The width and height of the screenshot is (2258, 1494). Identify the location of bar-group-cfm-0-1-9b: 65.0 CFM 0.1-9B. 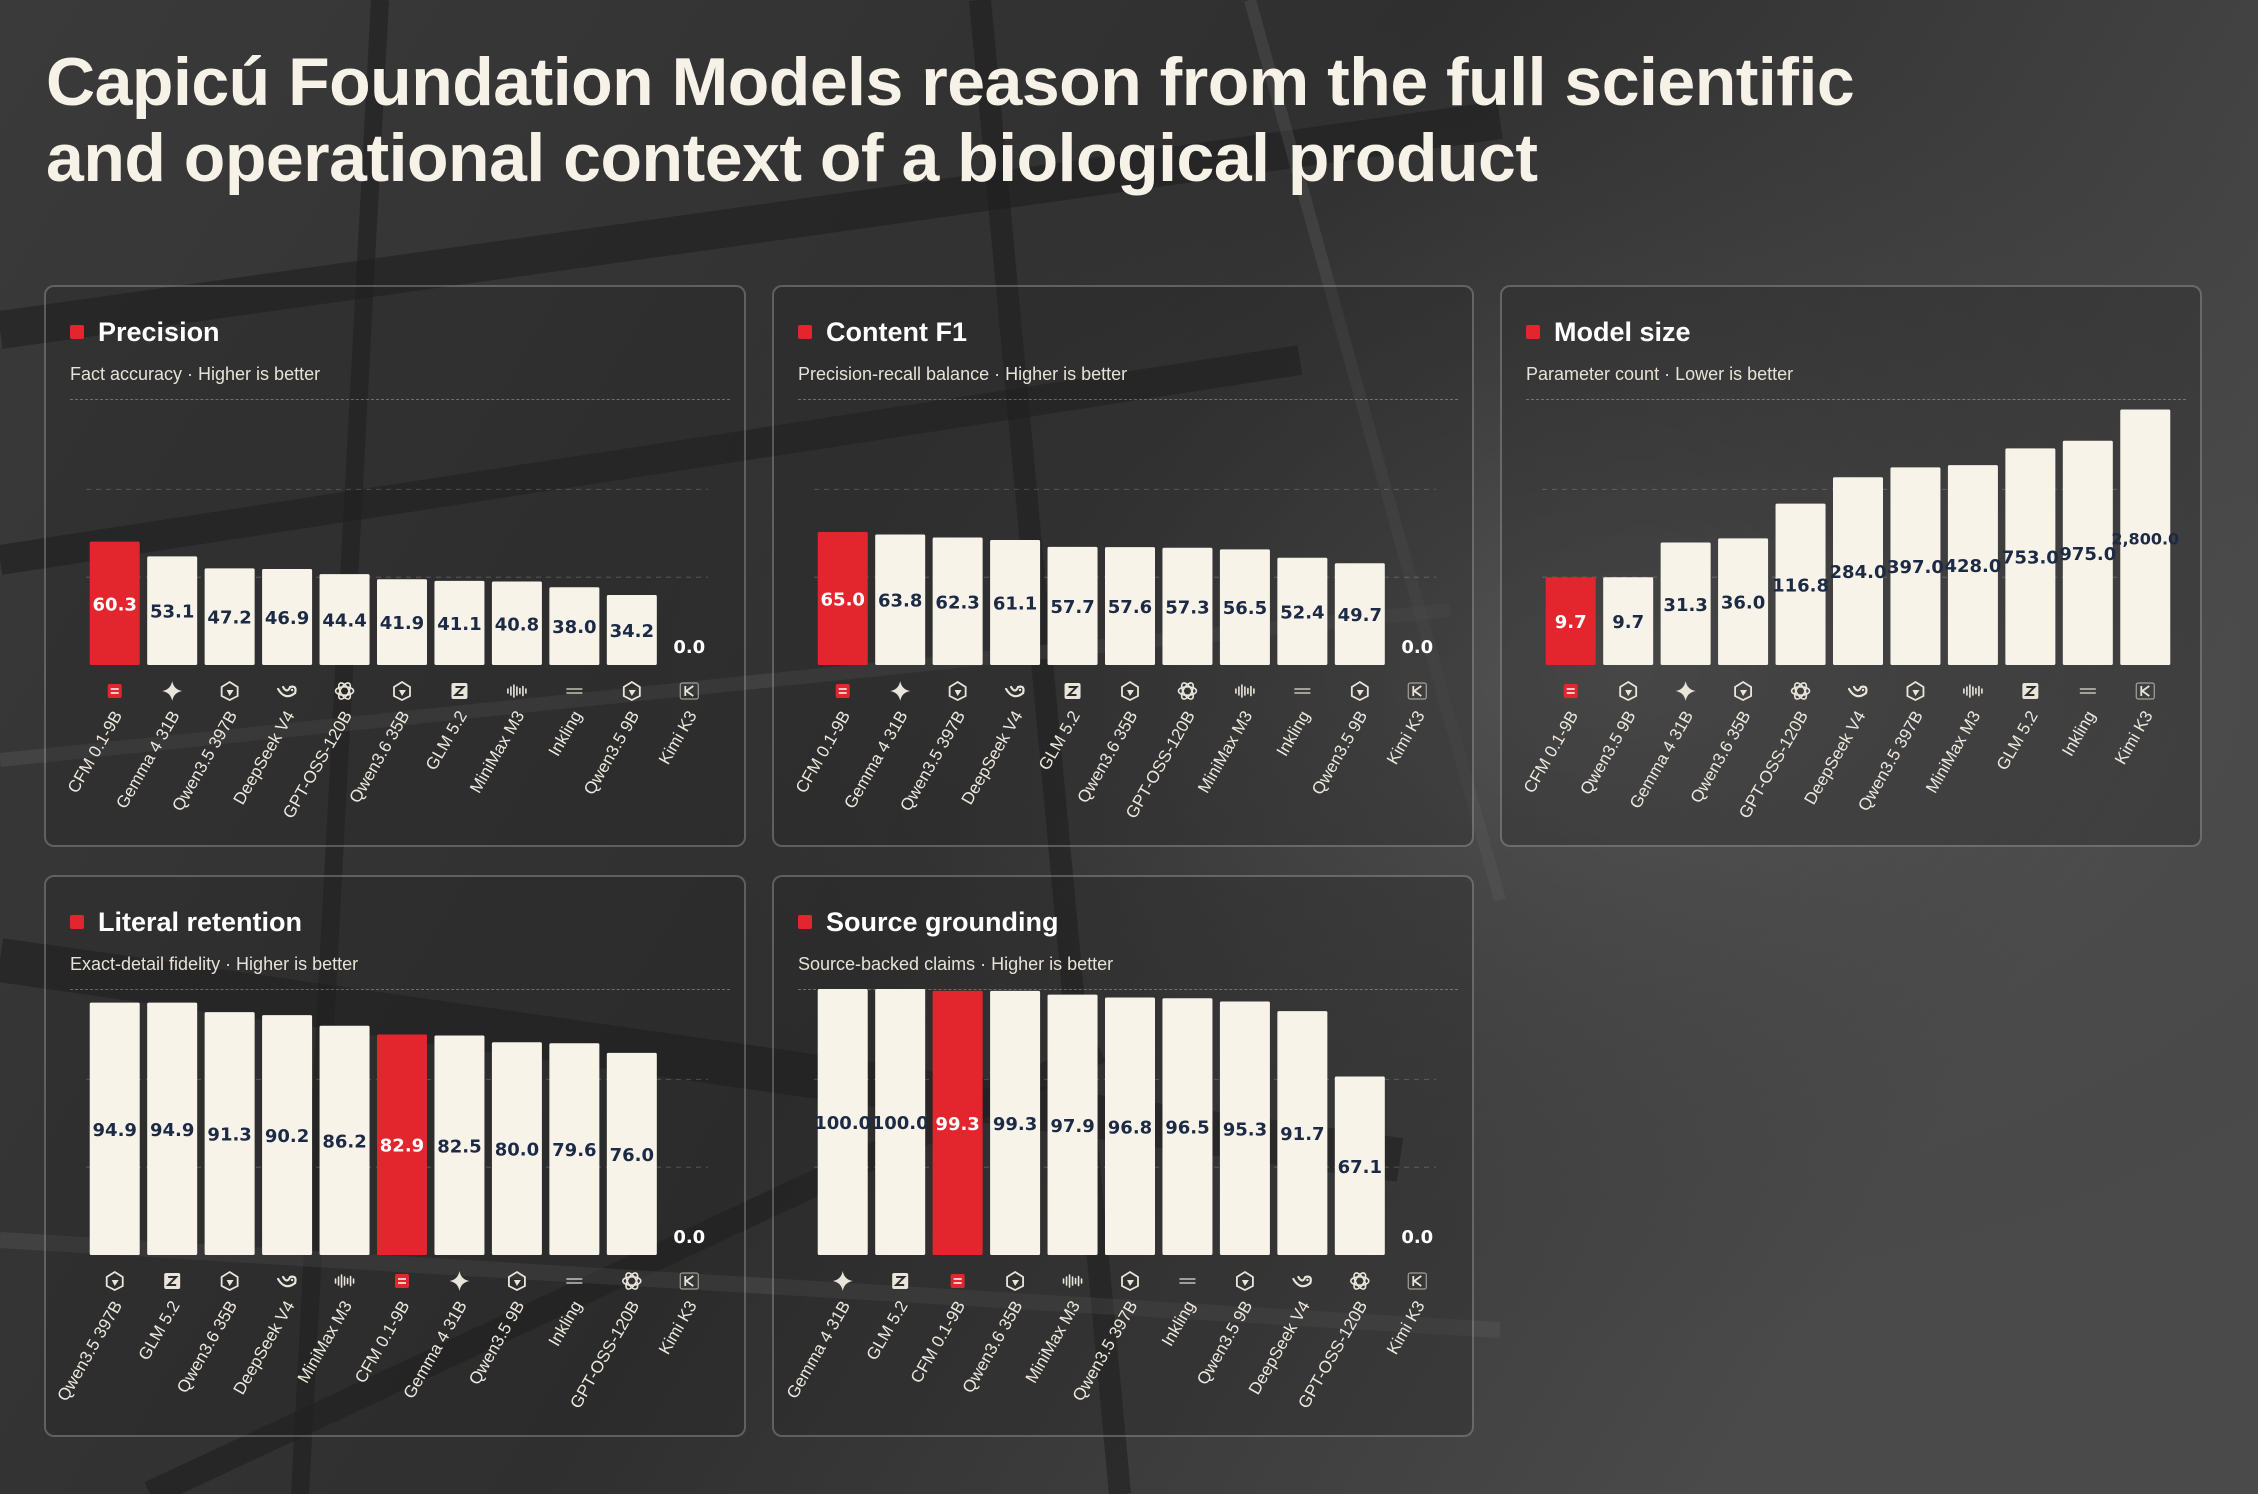
(830, 664).